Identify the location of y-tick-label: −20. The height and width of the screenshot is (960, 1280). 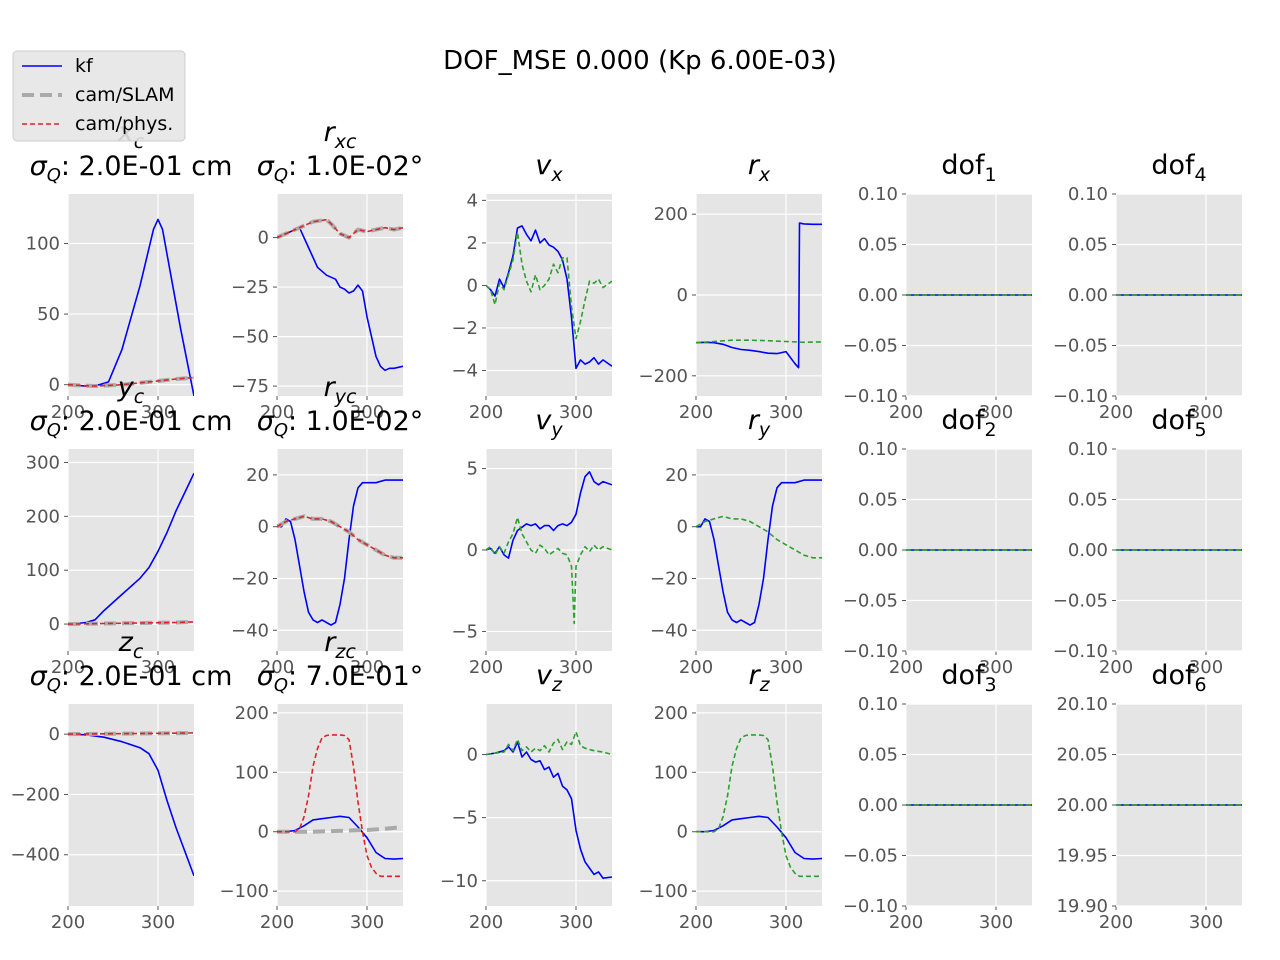
(250, 578).